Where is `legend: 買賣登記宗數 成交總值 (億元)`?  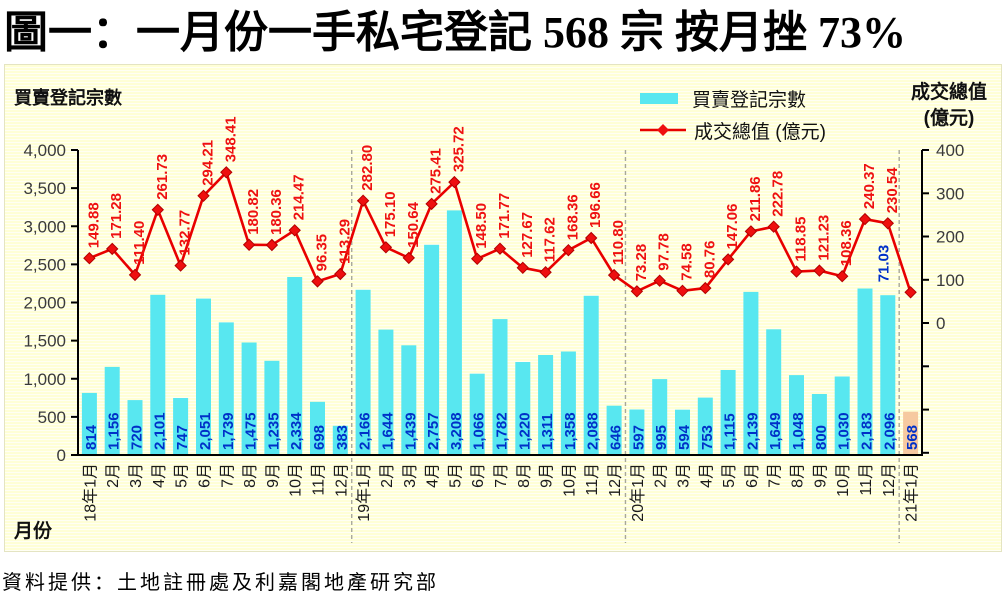 legend: 買賣登記宗數 成交總值 (億元) is located at coordinates (733, 114).